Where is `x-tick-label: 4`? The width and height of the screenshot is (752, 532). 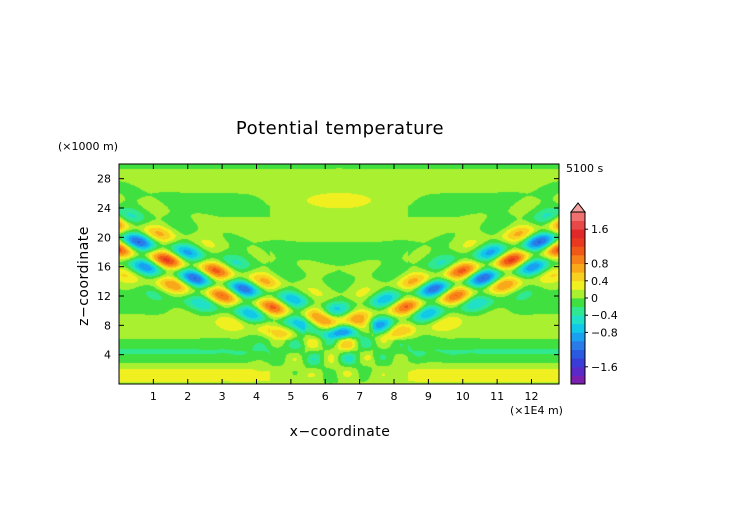
x-tick-label: 4 is located at coordinates (256, 396).